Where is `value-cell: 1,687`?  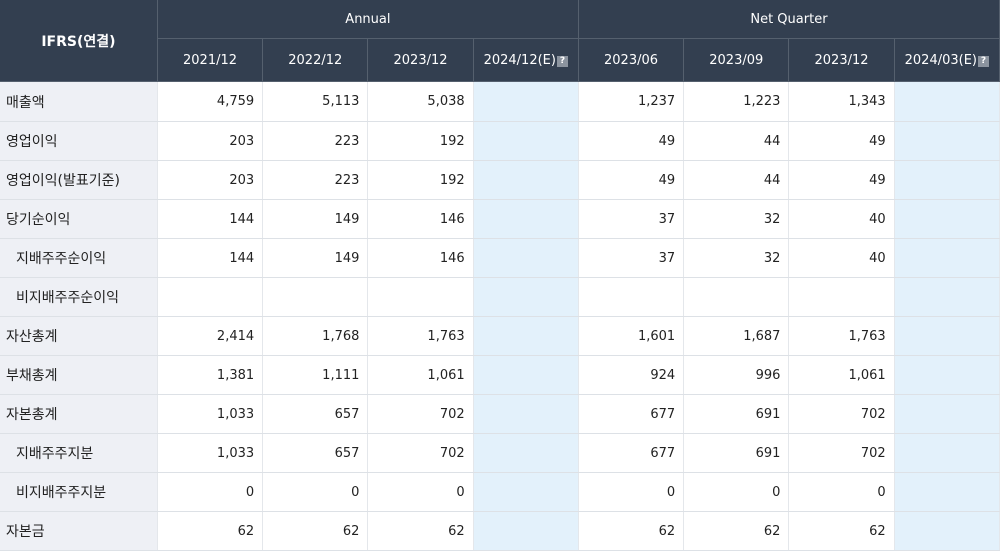
value-cell: 1,687 is located at coordinates (736, 336).